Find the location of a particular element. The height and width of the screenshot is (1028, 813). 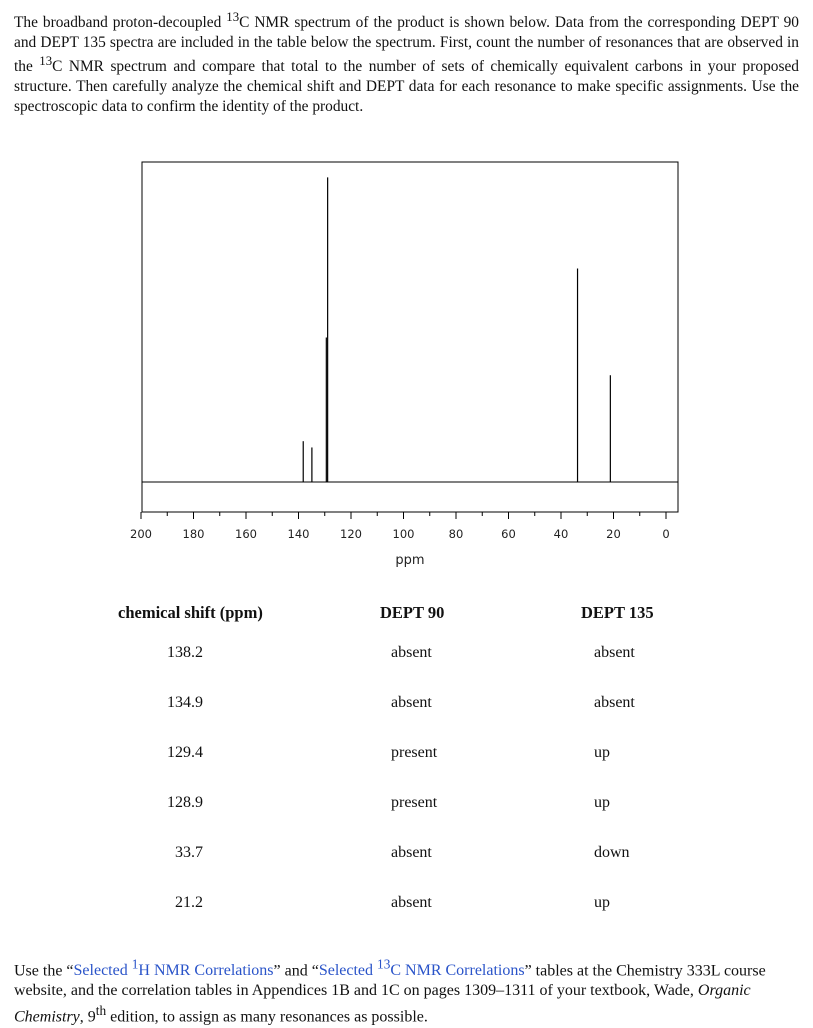

c-nmr-correlations-link: Selected 13C NMR Correlations is located at coordinates (421, 968).